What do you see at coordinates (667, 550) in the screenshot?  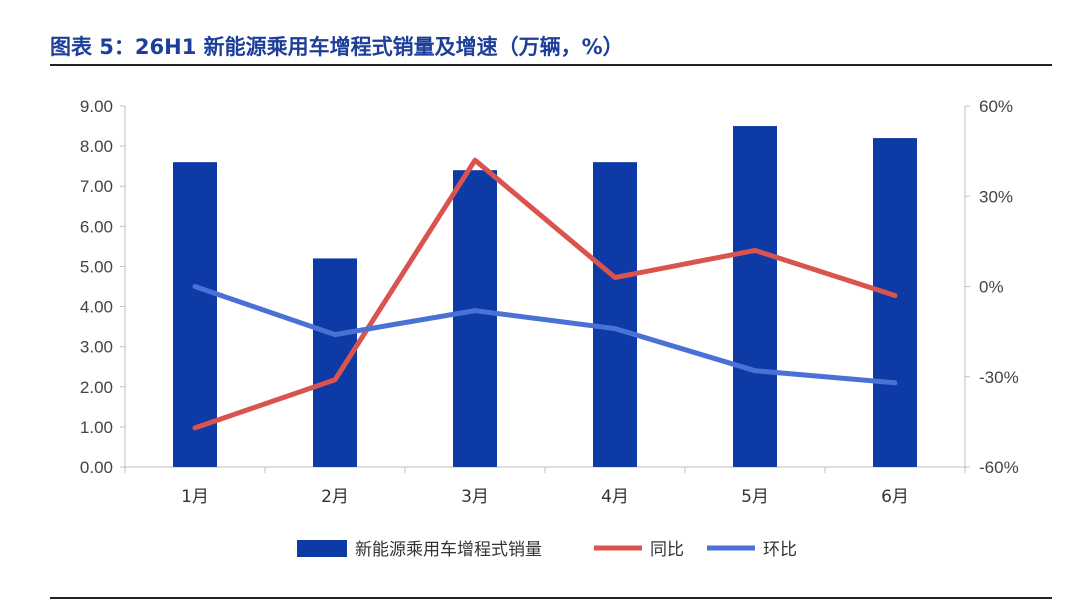 I see `legend-label-yoy: 同比` at bounding box center [667, 550].